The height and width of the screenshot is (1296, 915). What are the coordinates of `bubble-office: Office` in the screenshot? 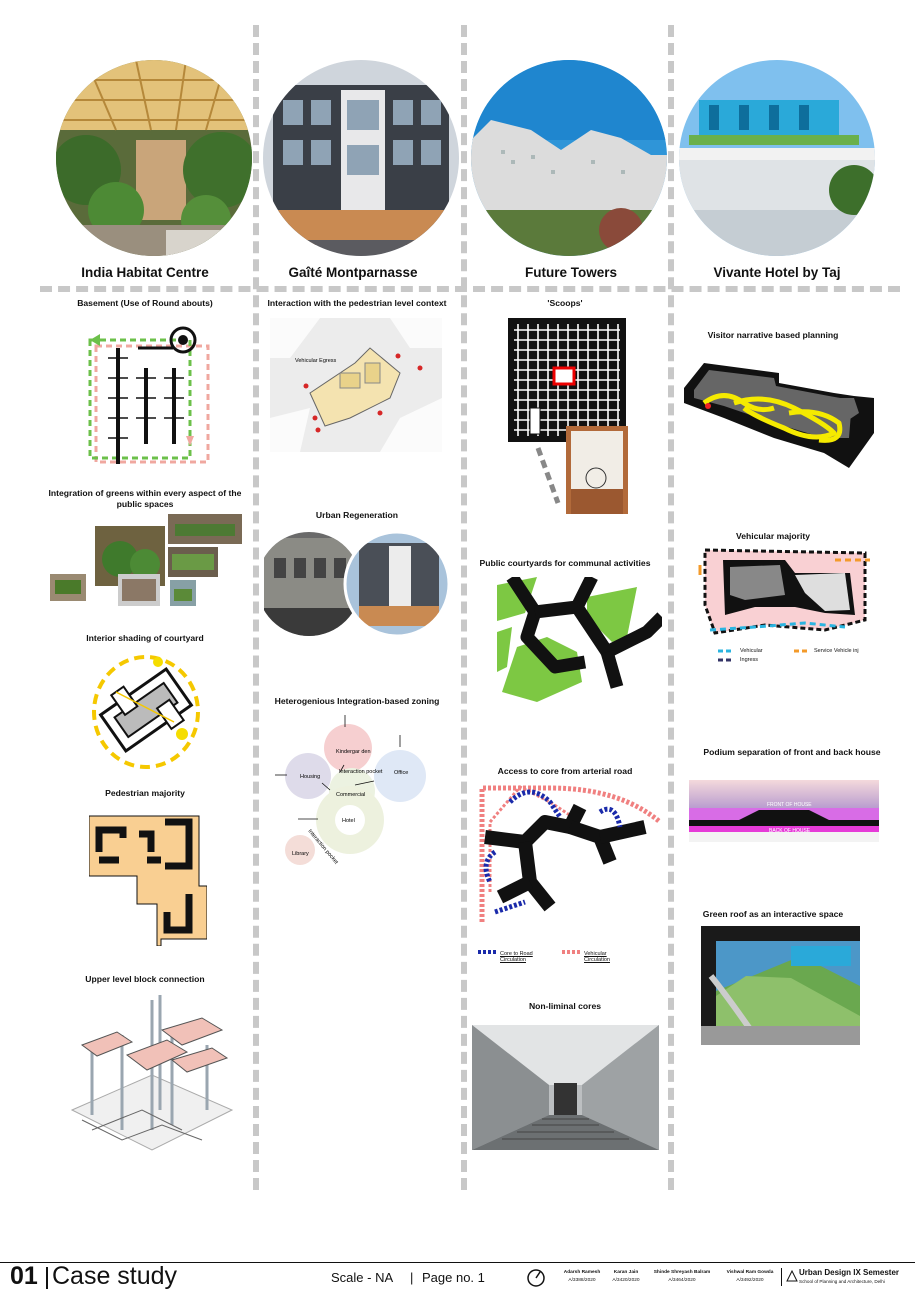 It's located at (401, 773).